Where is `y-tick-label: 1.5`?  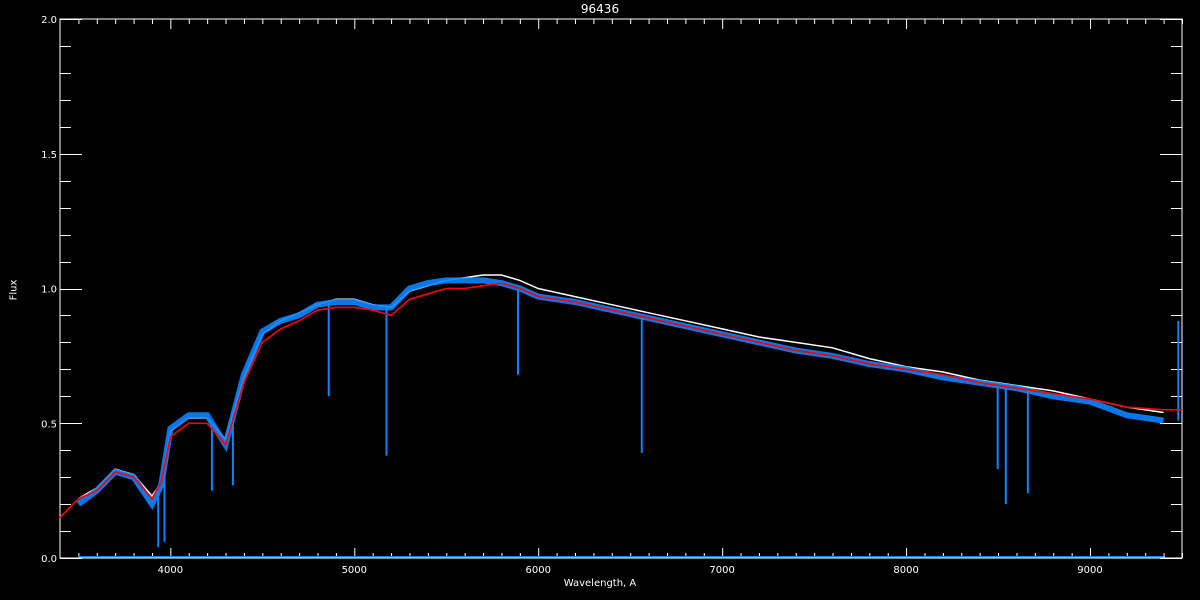 y-tick-label: 1.5 is located at coordinates (49, 155).